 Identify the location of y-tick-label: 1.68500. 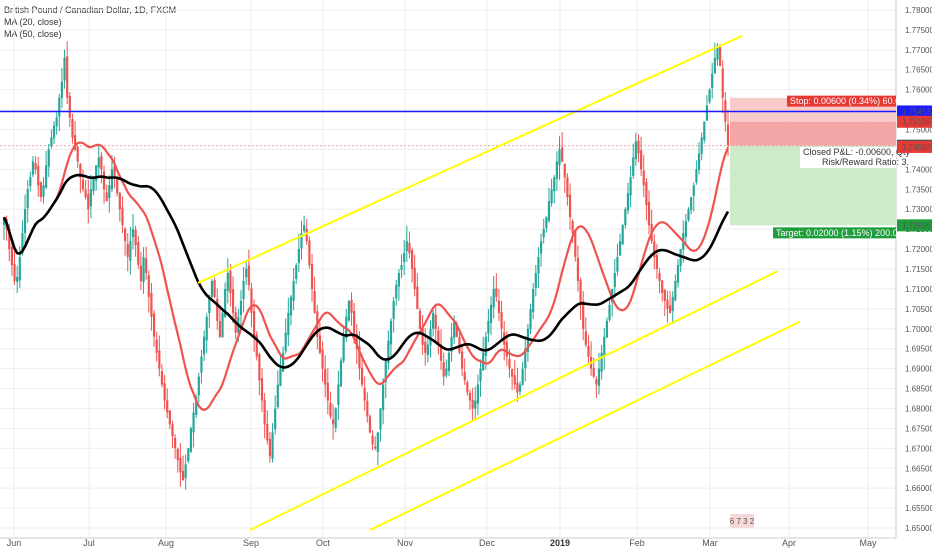
(918, 389).